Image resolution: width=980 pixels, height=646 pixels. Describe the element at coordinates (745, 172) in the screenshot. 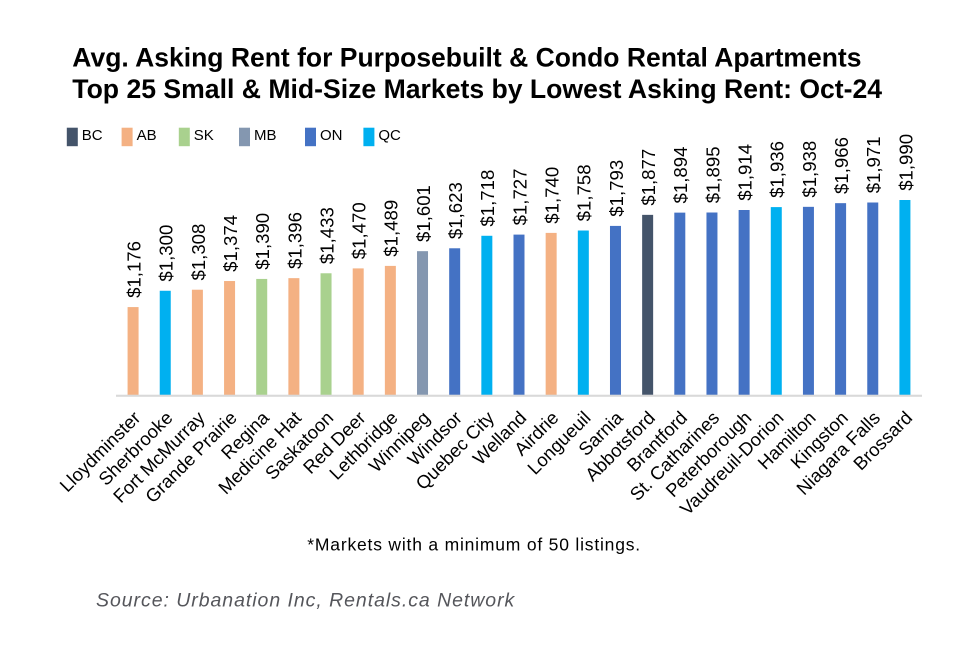

I see `svg-text: $1,914` at that location.